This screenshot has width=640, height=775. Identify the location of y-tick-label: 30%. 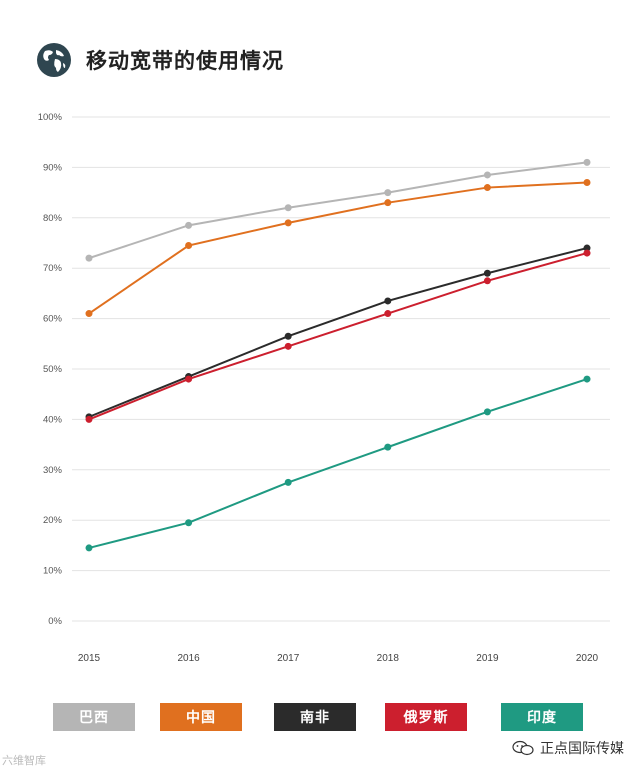
(53, 470).